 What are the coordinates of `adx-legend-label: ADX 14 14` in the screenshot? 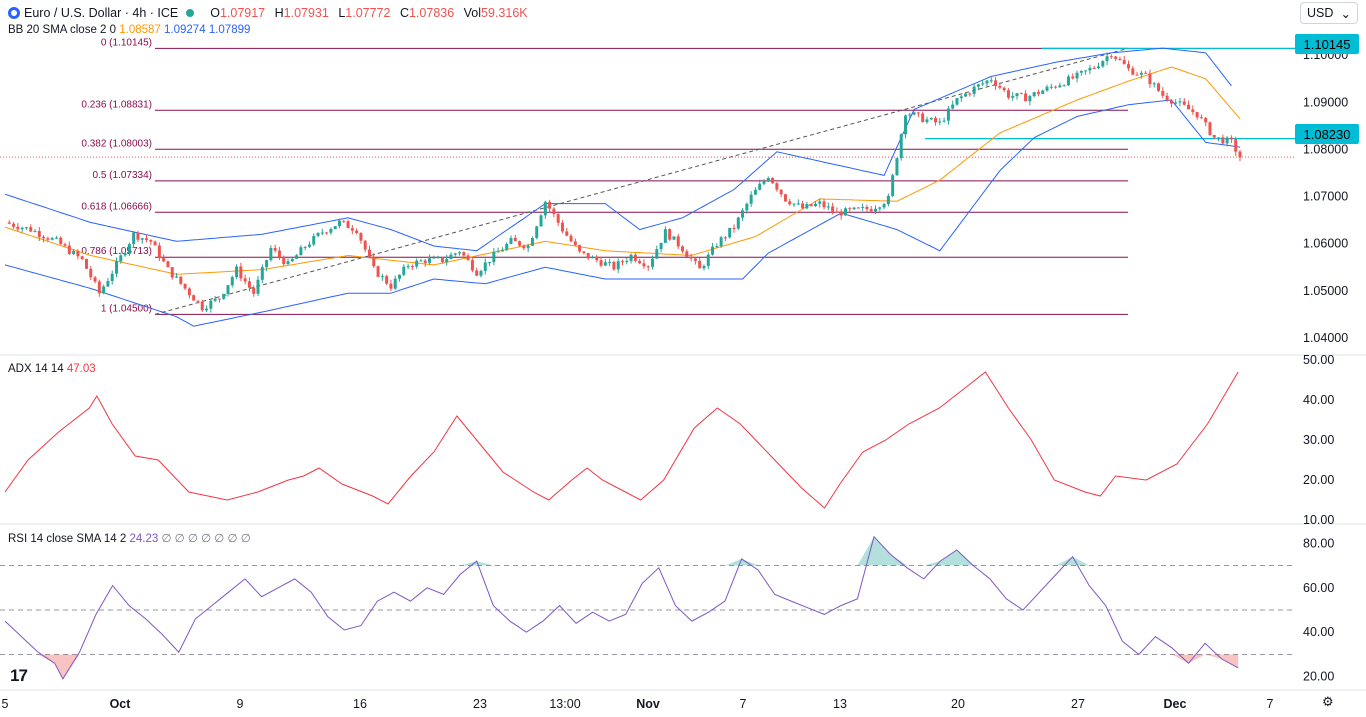 It's located at (36, 369).